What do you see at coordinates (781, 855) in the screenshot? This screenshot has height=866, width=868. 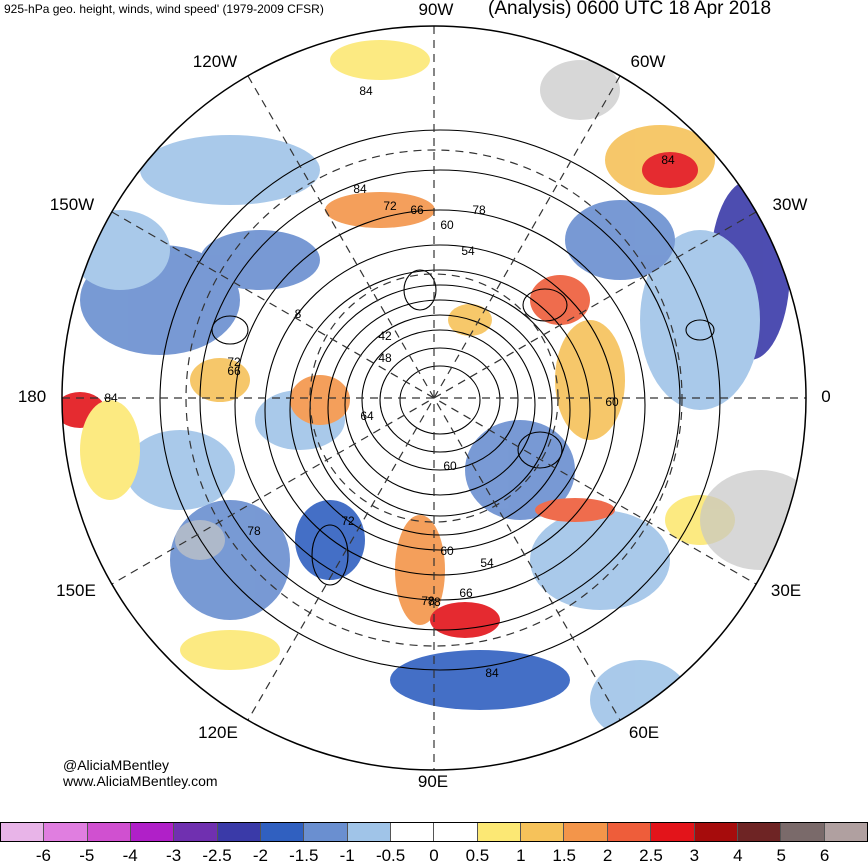 I see `colorbar-tick-label: 5` at bounding box center [781, 855].